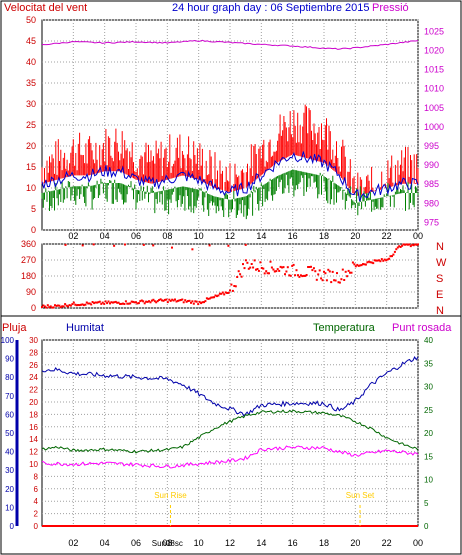 The height and width of the screenshot is (555, 462). What do you see at coordinates (33, 439) in the screenshot?
I see `rain-y-tick: 14` at bounding box center [33, 439].